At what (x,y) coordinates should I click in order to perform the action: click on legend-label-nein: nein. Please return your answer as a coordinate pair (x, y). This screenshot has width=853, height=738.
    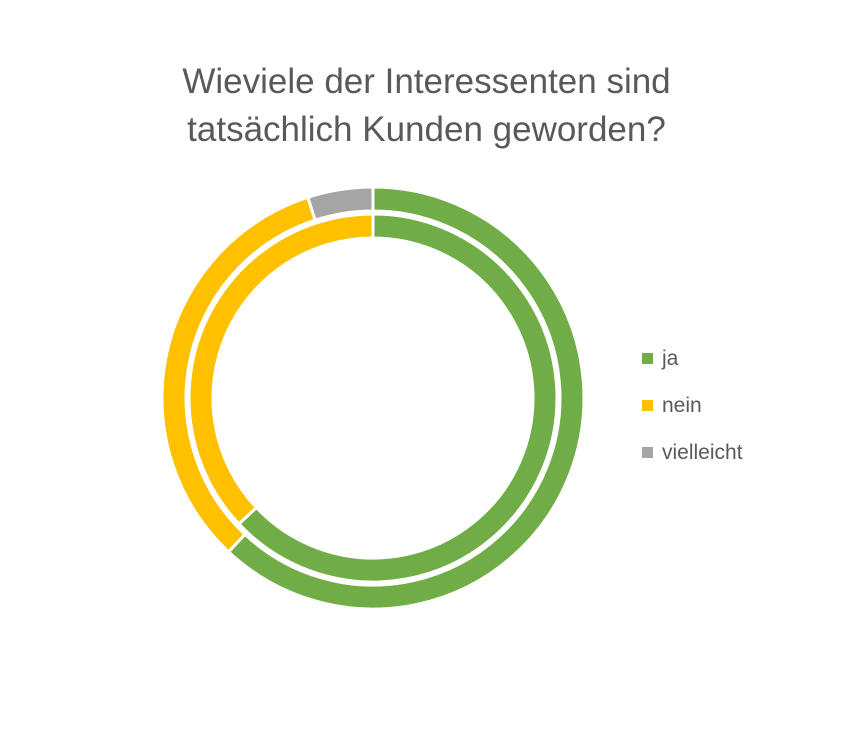
    Looking at the image, I should click on (682, 405).